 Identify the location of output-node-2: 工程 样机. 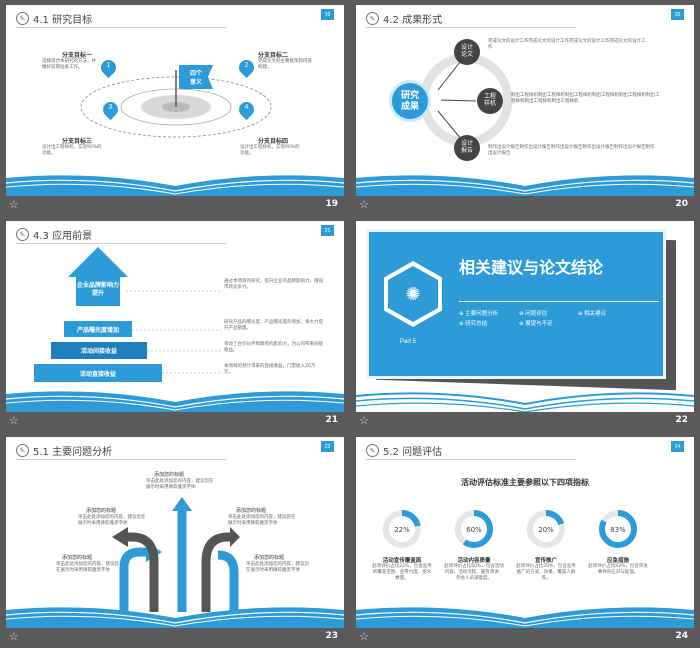
(490, 101).